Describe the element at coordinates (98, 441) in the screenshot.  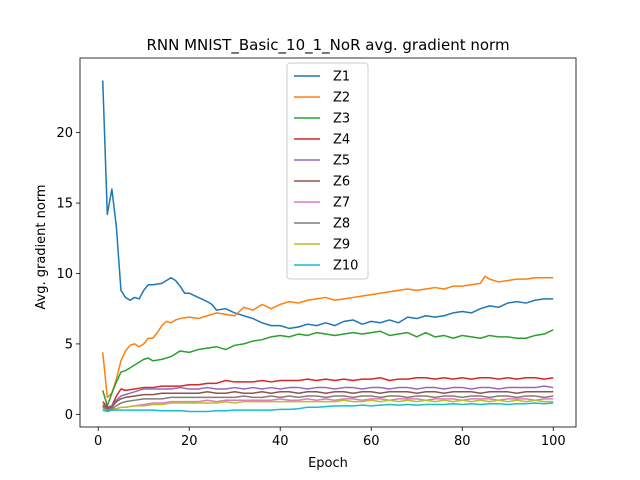
I see `x-tick-label: 0` at that location.